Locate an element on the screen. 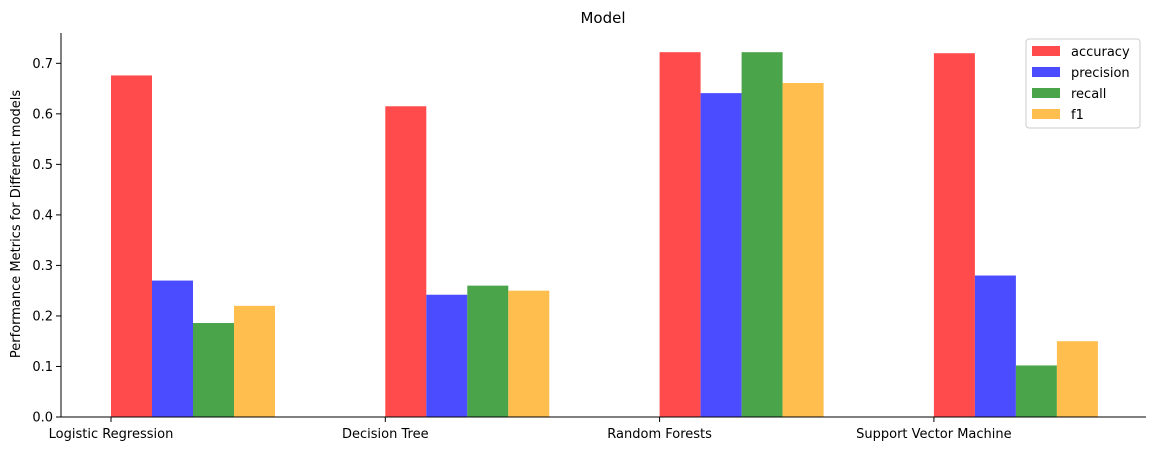 Image resolution: width=1156 pixels, height=451 pixels. y-tick-label: 0.1 is located at coordinates (42, 367).